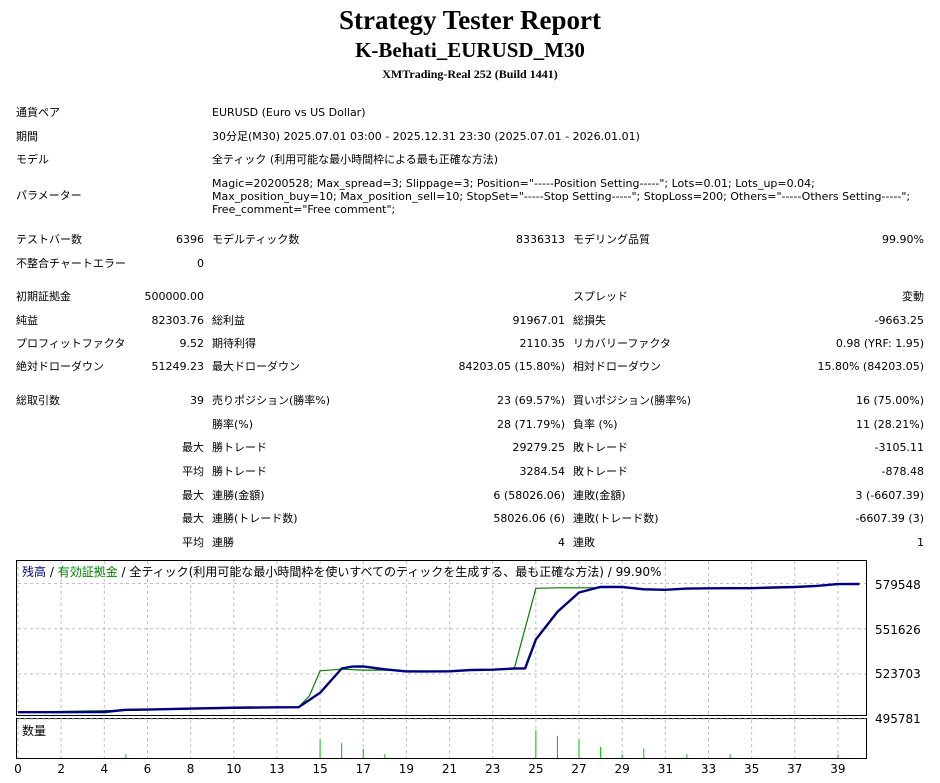 The image size is (940, 783). I want to click on params-label: パラメーター, so click(49, 195).